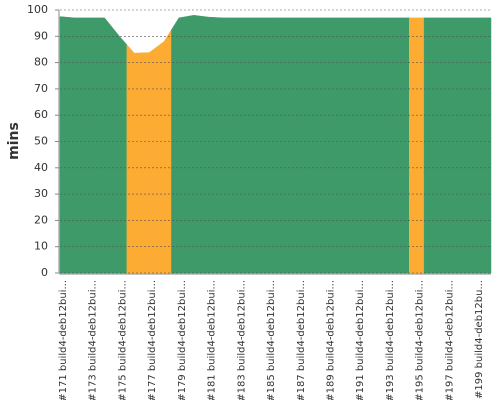  I want to click on y-tick-label: 20, so click(41, 219).